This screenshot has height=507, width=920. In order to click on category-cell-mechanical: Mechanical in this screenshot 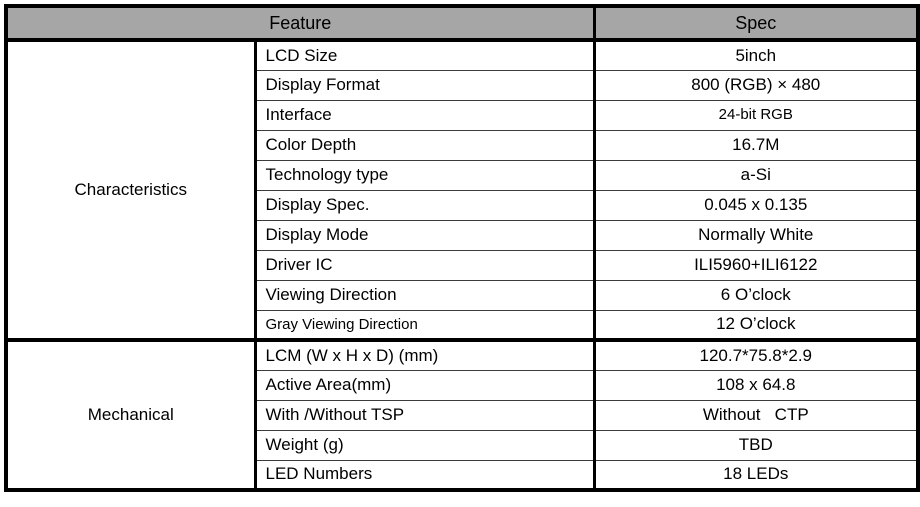, I will do `click(131, 414)`.